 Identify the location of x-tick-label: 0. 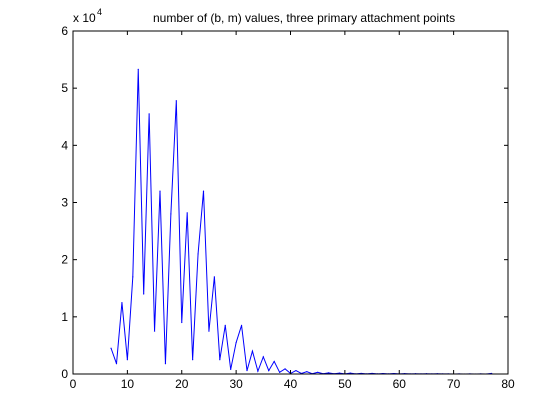
(73, 384).